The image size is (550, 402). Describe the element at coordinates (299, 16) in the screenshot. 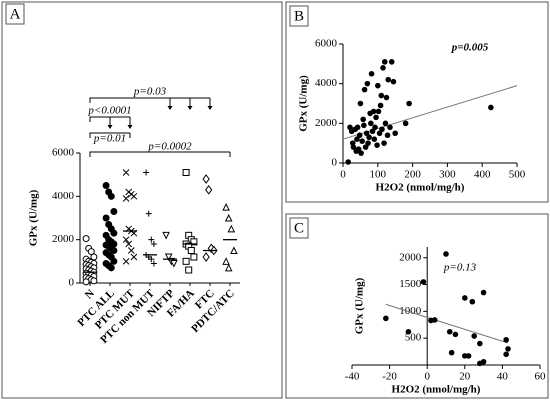

I see `panel-label: B` at that location.